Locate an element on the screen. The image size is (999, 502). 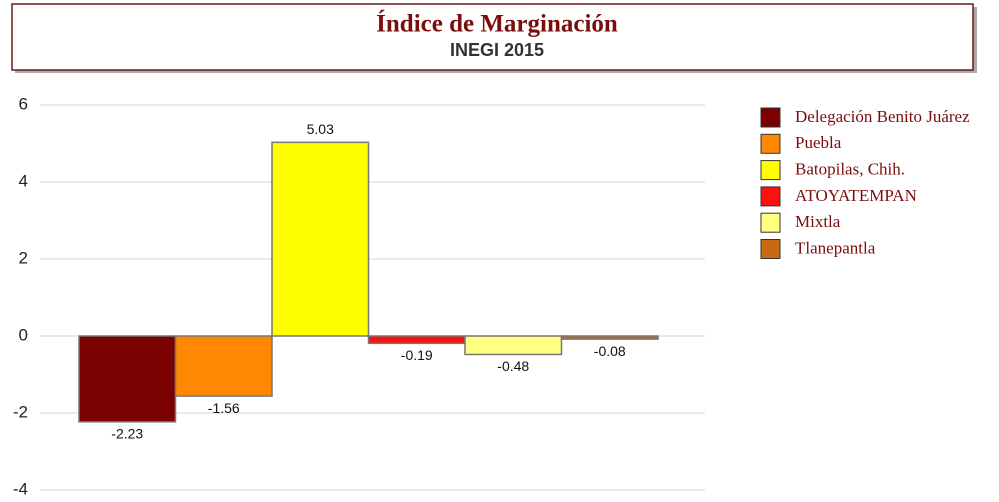
value-label: 5.03 is located at coordinates (320, 129).